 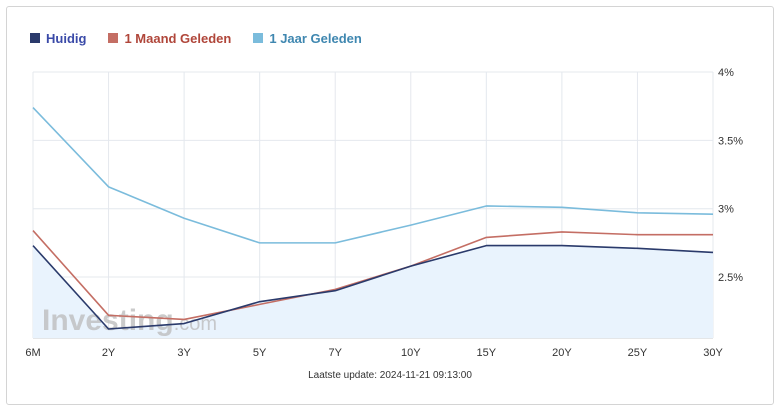 What do you see at coordinates (113, 38) in the screenshot?
I see `legend-swatch-1-maand-geleden` at bounding box center [113, 38].